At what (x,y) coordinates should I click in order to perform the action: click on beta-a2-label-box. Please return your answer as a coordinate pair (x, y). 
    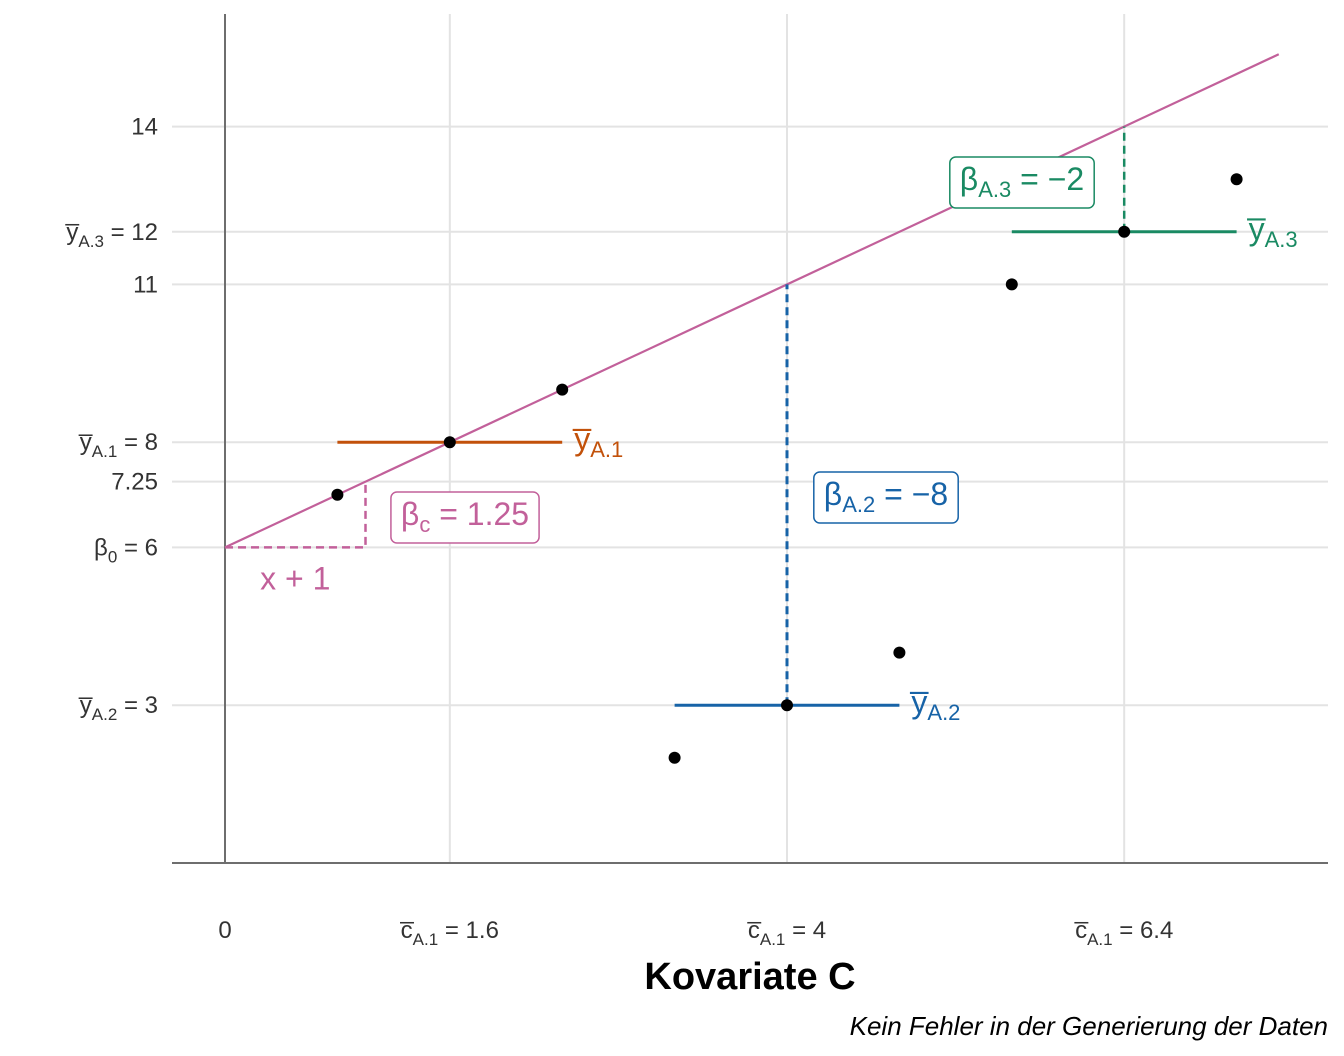
    Looking at the image, I should click on (886, 497).